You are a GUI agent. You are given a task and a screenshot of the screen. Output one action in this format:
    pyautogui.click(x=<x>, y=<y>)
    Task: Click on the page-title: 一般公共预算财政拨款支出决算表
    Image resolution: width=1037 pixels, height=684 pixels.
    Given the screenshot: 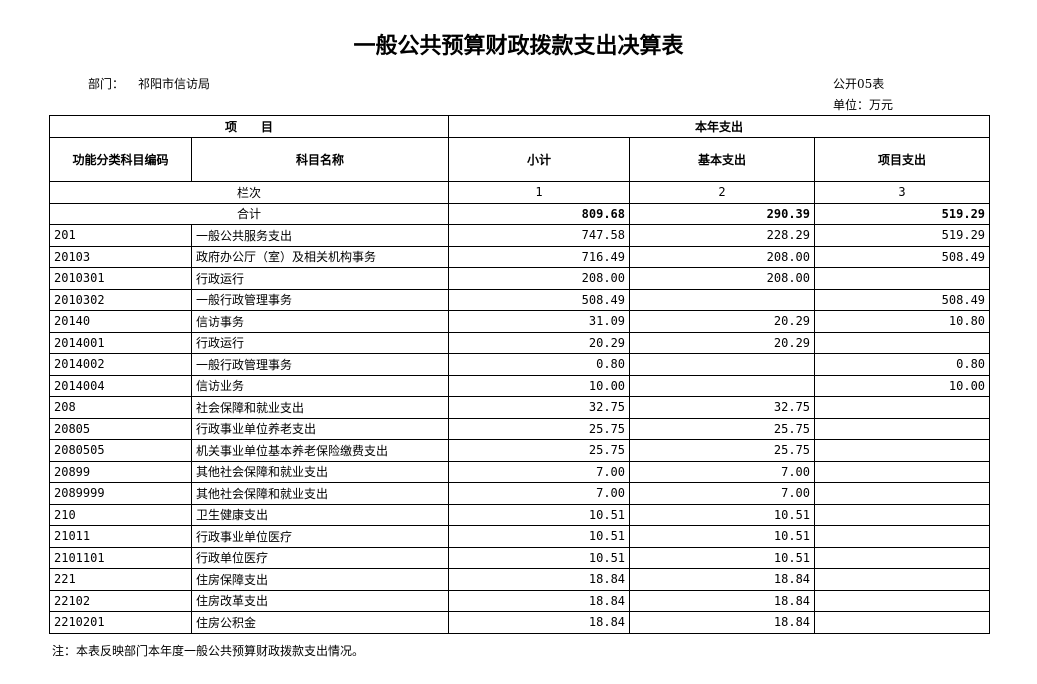 What is the action you would take?
    pyautogui.click(x=518, y=46)
    